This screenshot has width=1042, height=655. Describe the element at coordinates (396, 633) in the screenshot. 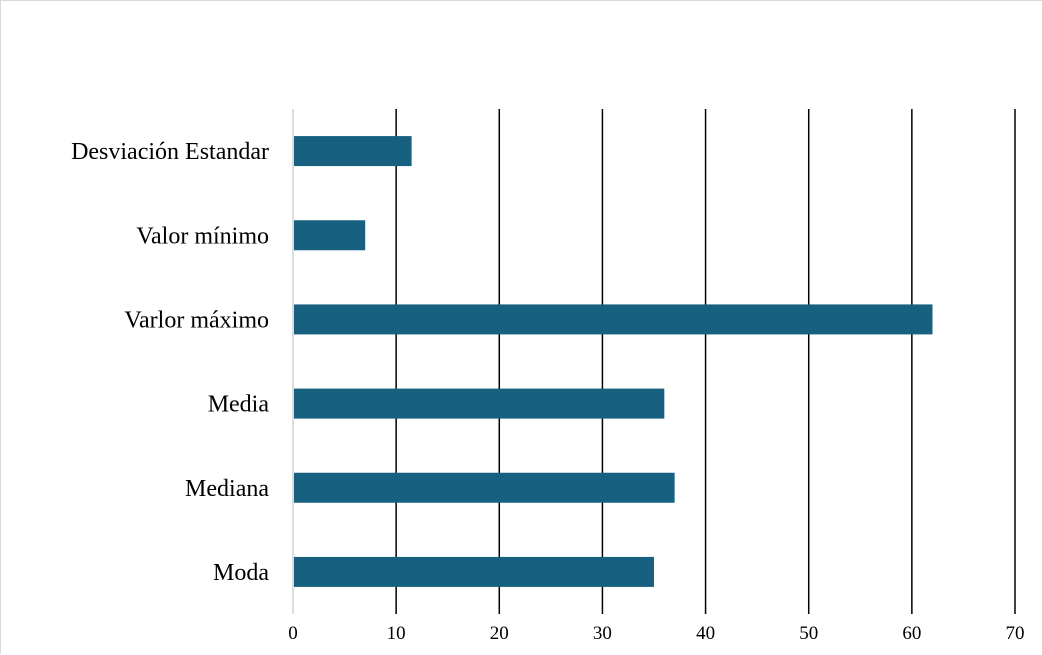

I see `x-tick-label: 10` at that location.